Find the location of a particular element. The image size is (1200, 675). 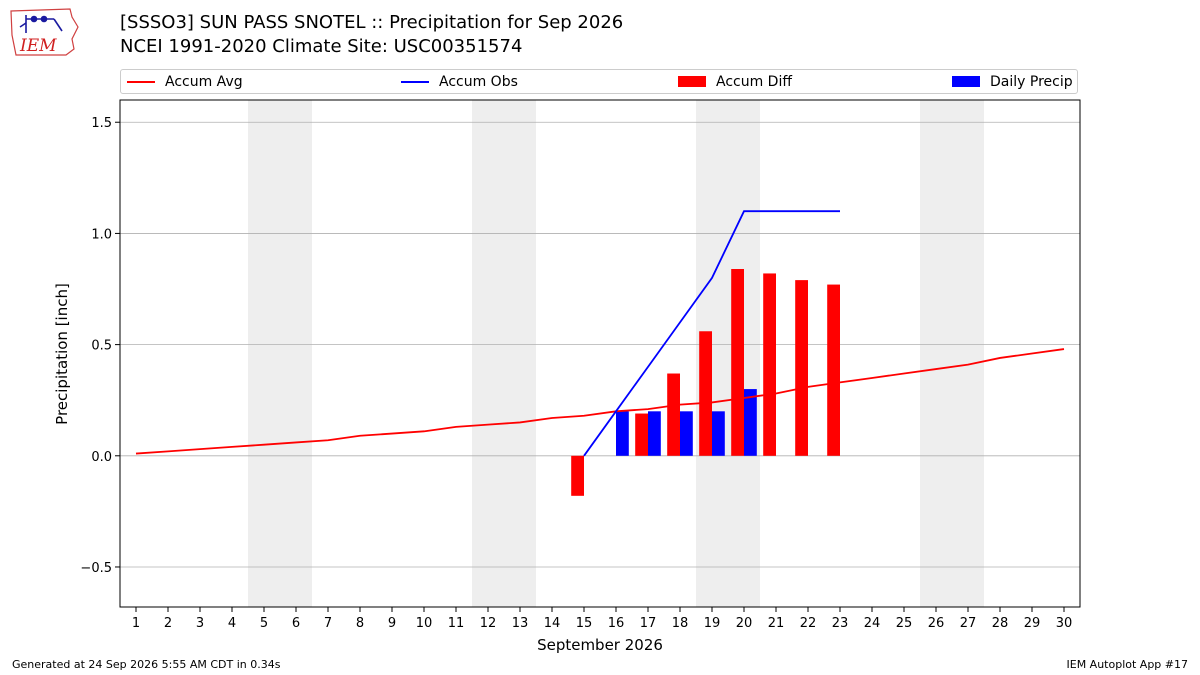

legend-swatch-accum-diff is located at coordinates (692, 81).